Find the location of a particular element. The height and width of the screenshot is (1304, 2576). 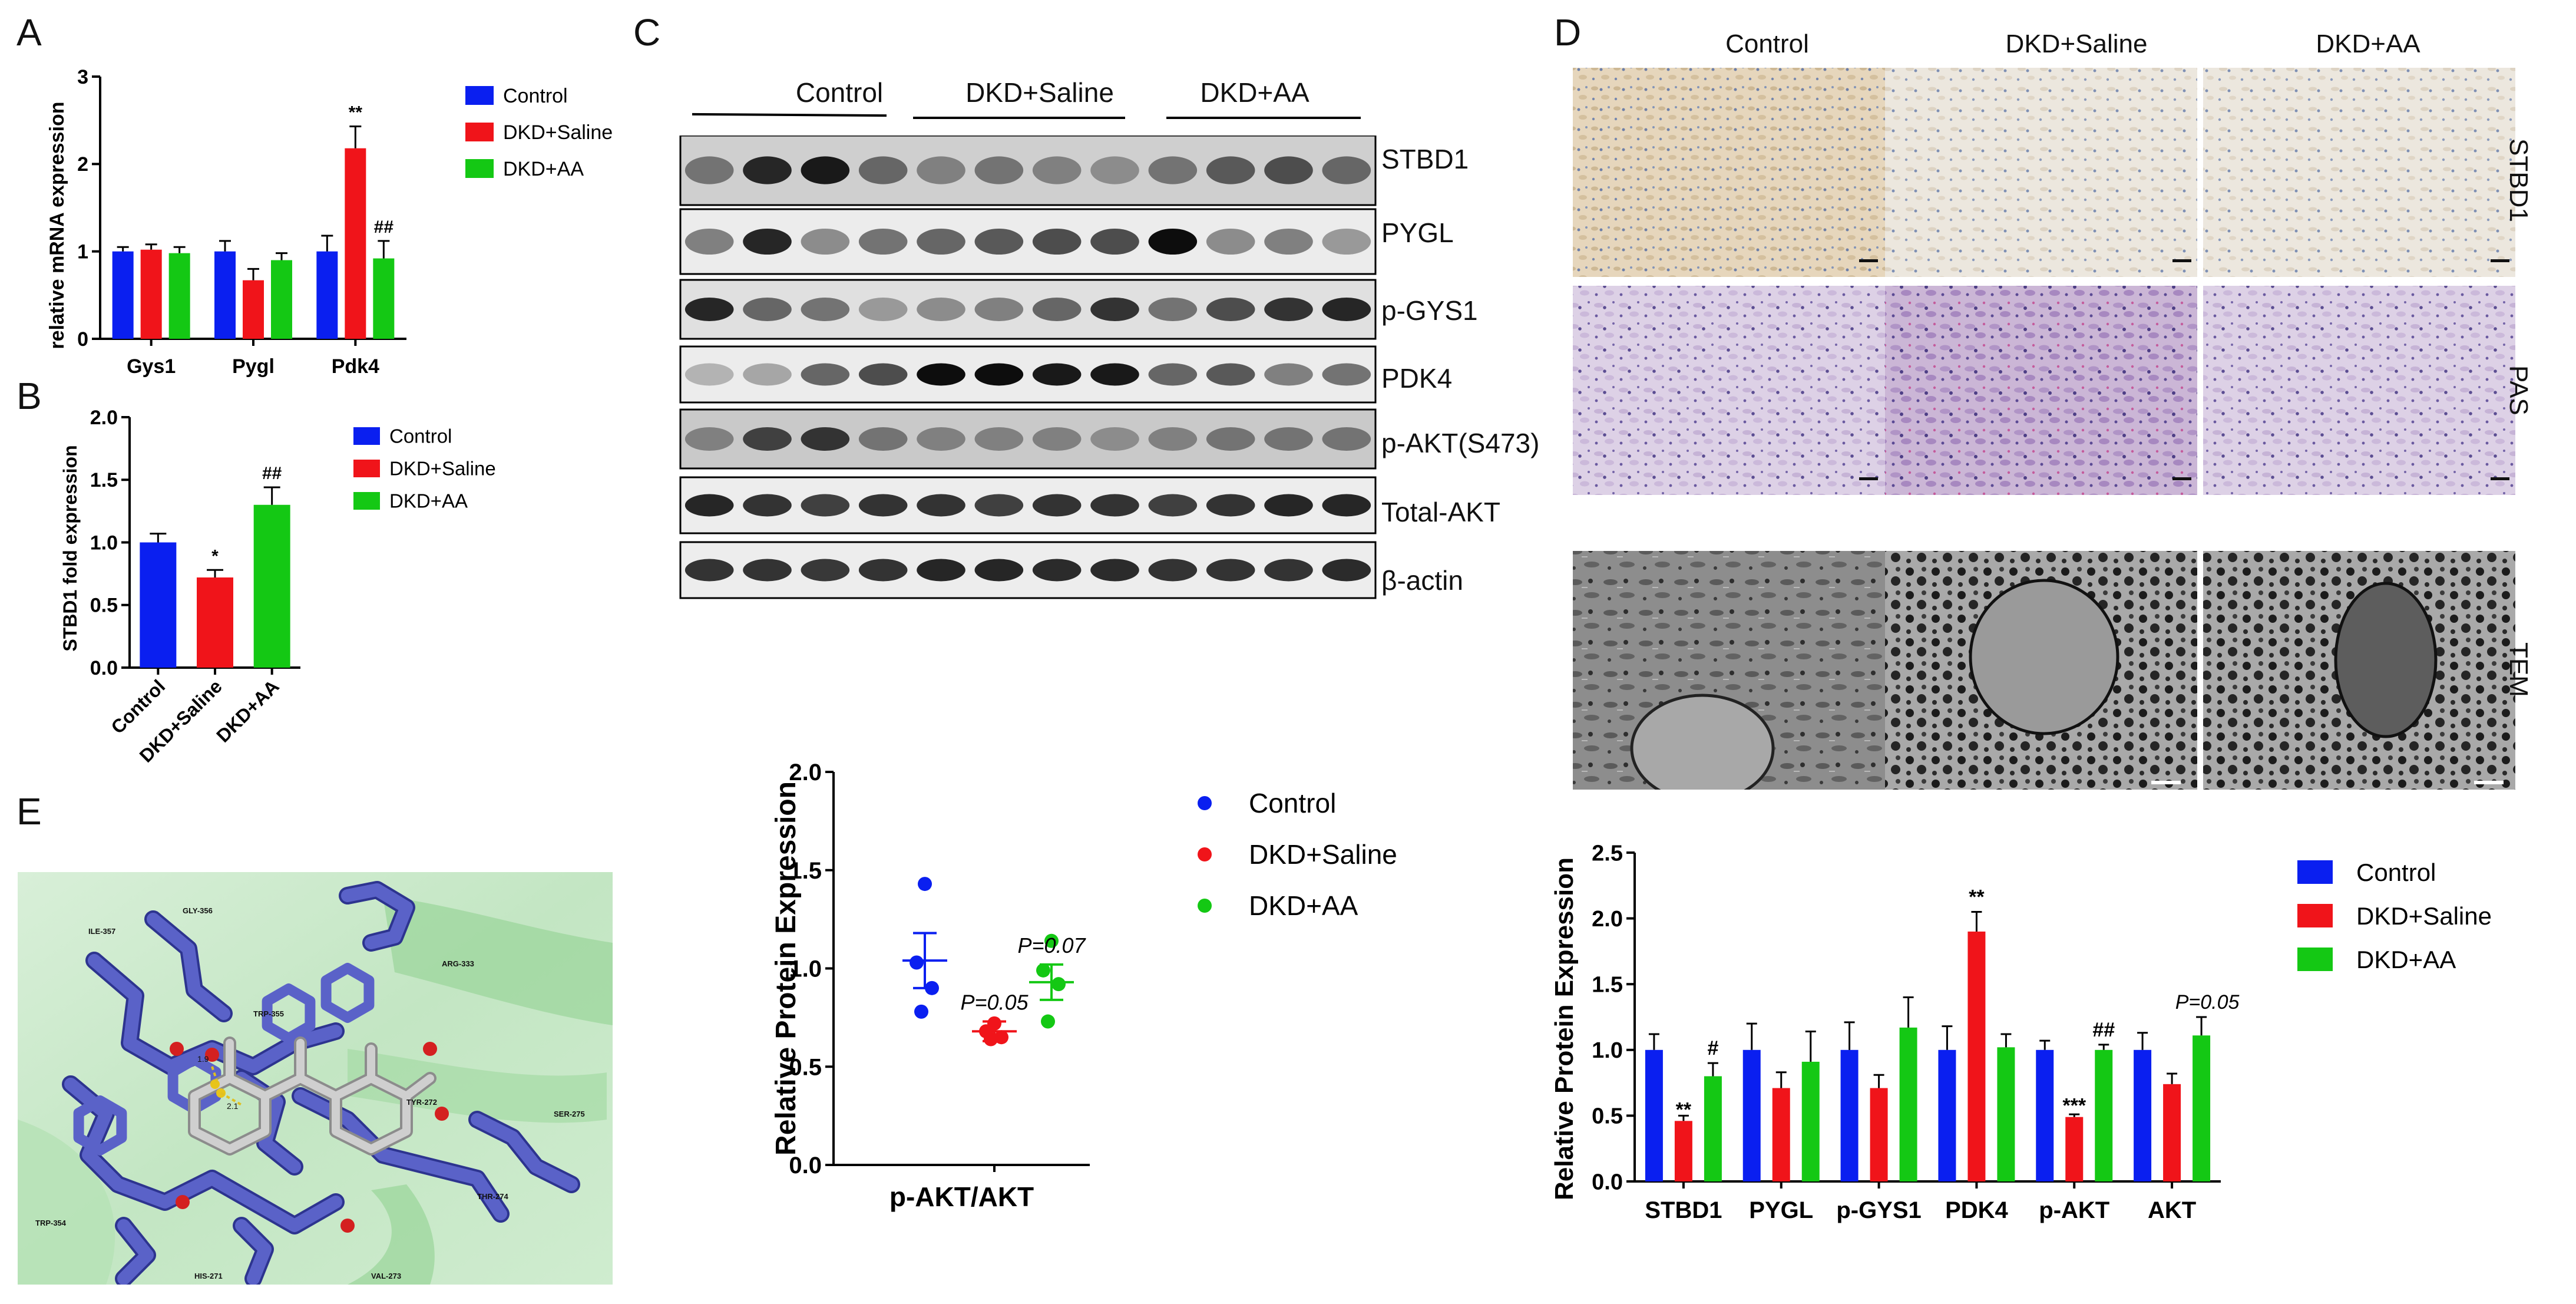

chart-b-legend-label-2: DKD+AA is located at coordinates (428, 501).